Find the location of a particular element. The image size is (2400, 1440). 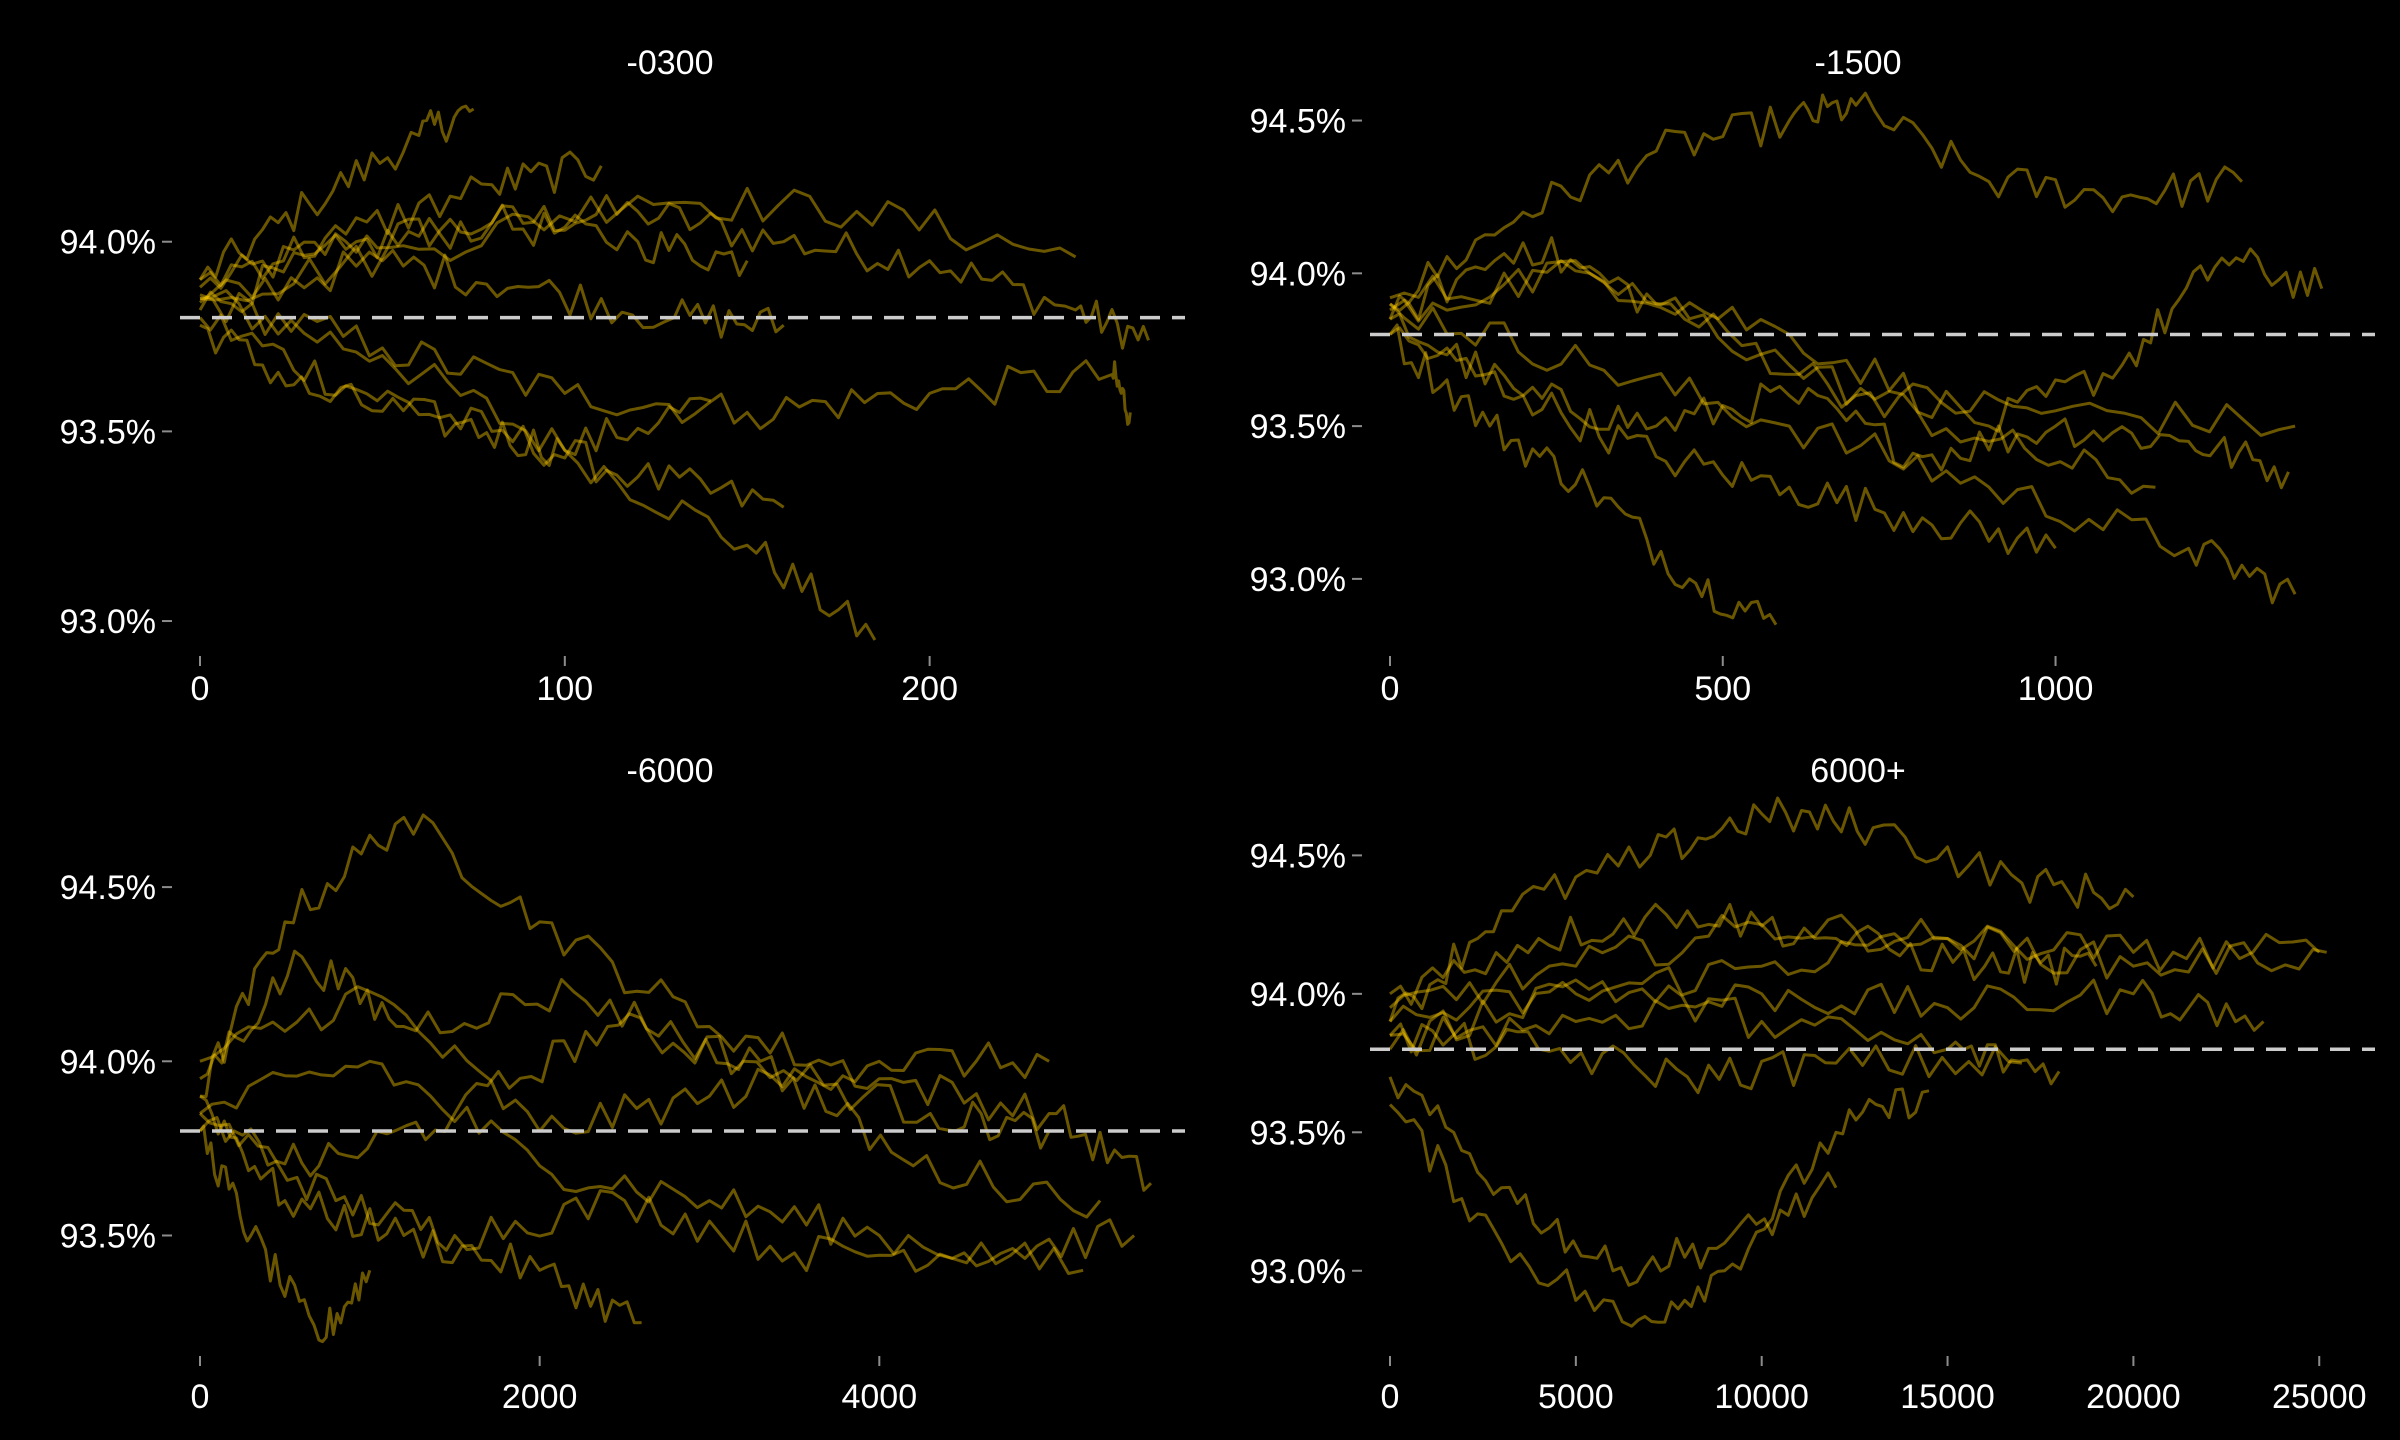

x-tick-label: 200 is located at coordinates (929, 689).